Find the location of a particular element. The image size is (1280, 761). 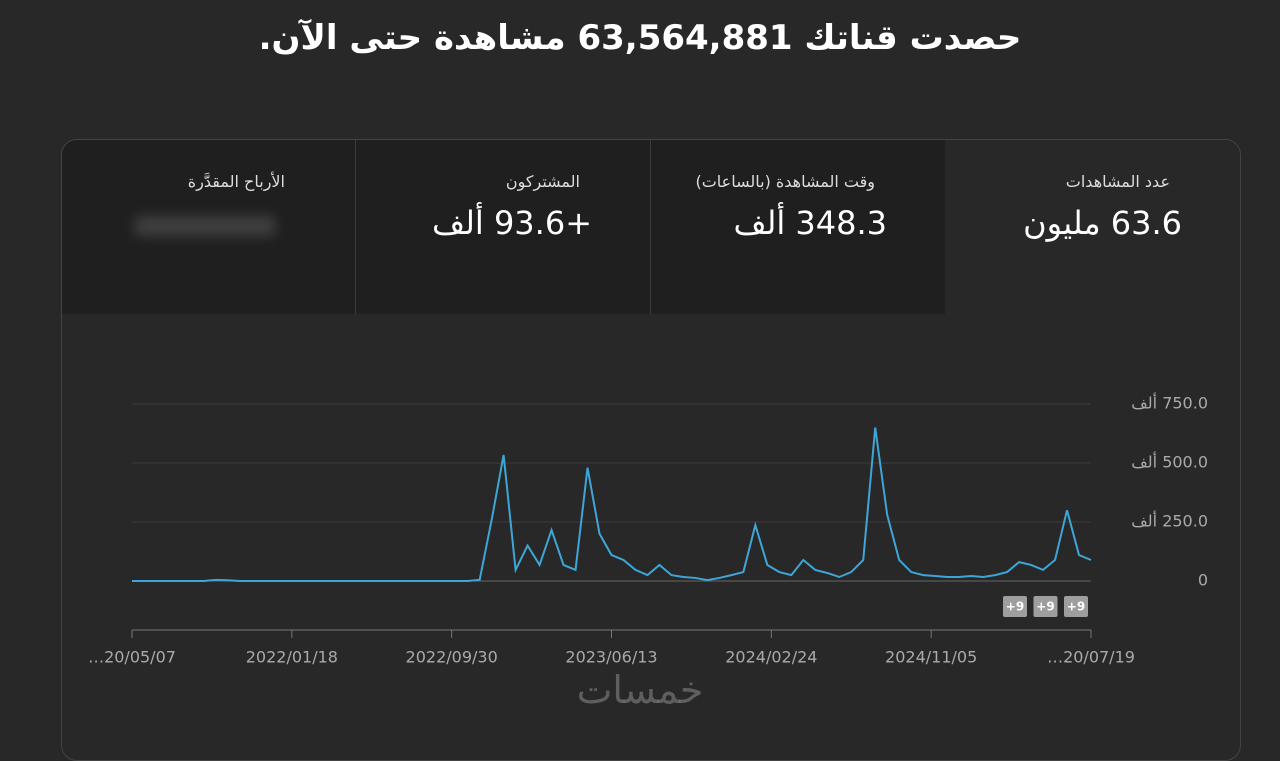

y-tick-label: 500.0 ألف is located at coordinates (1169, 462).